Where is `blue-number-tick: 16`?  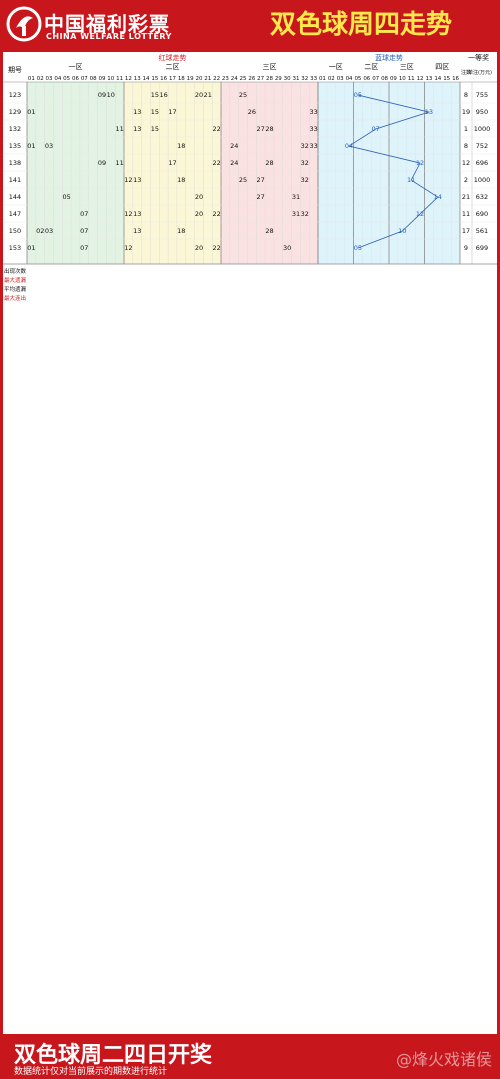
blue-number-tick: 16 is located at coordinates (455, 79).